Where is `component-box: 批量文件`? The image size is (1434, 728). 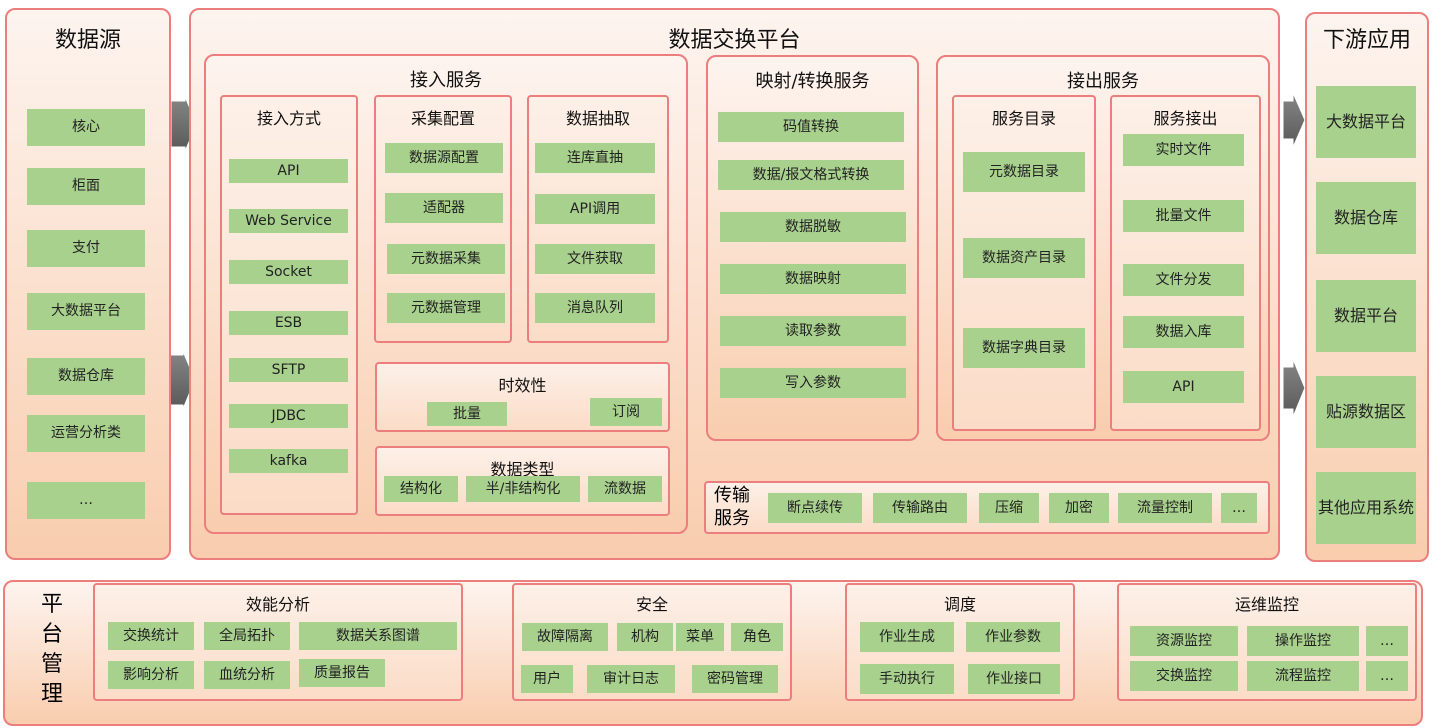 component-box: 批量文件 is located at coordinates (1183, 216).